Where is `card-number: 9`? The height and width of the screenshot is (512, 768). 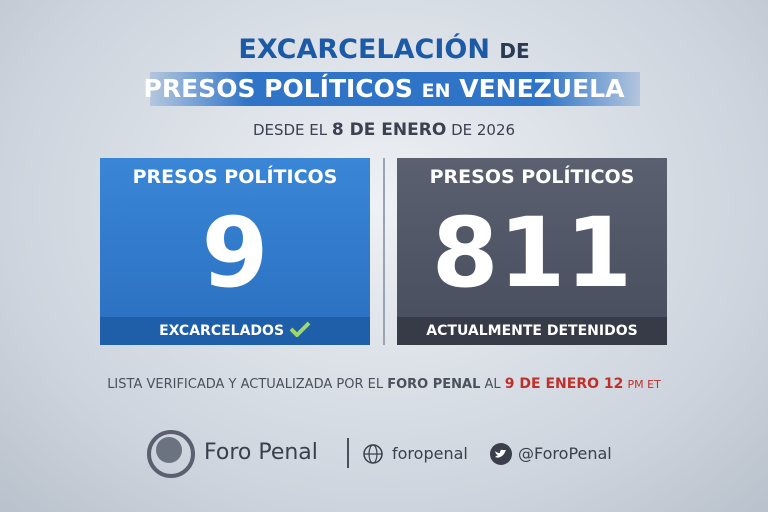
card-number: 9 is located at coordinates (235, 253).